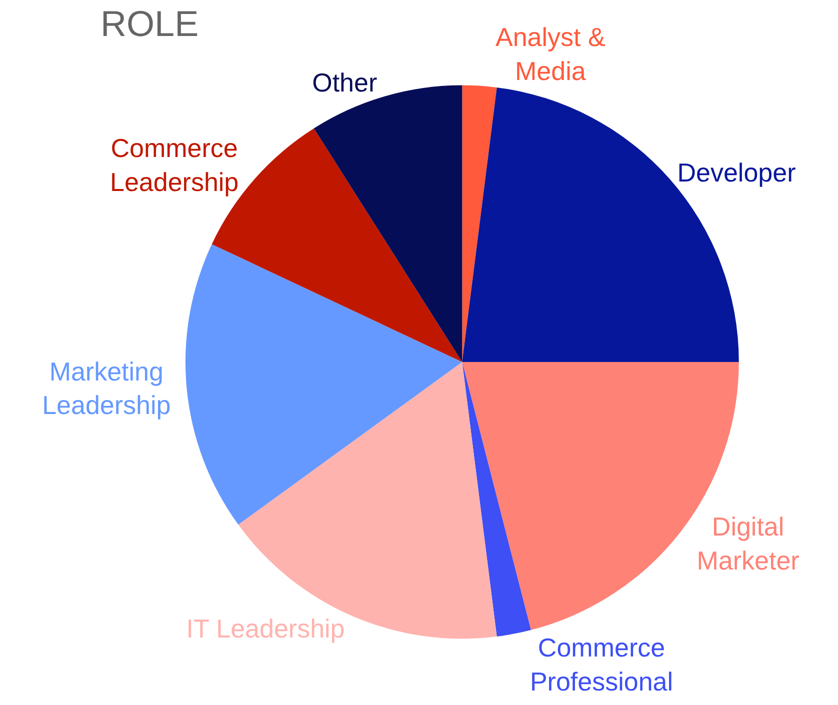  What do you see at coordinates (550, 54) in the screenshot?
I see `slice-label: Analyst & Media` at bounding box center [550, 54].